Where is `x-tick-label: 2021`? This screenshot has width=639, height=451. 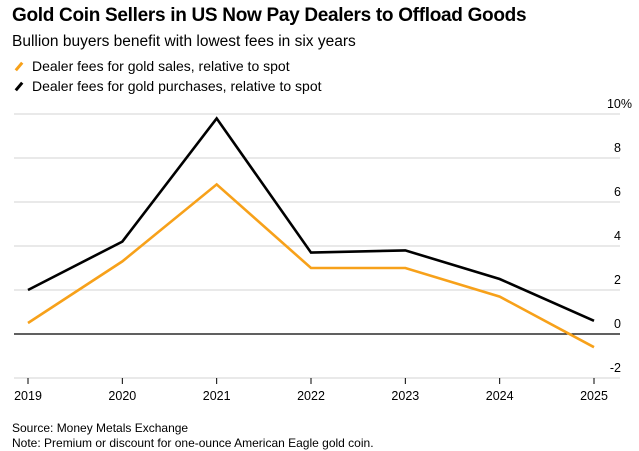 x-tick-label: 2021 is located at coordinates (217, 396).